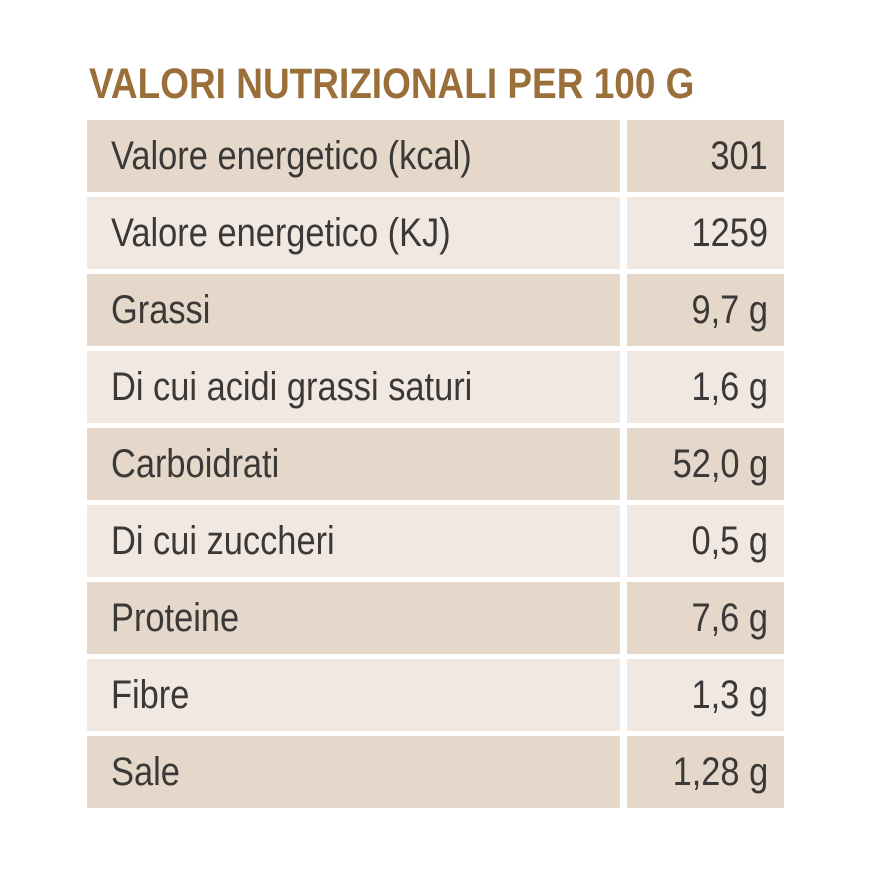 The image size is (875, 874). Describe the element at coordinates (705, 618) in the screenshot. I see `row-value-proteine: 7,6 g` at that location.